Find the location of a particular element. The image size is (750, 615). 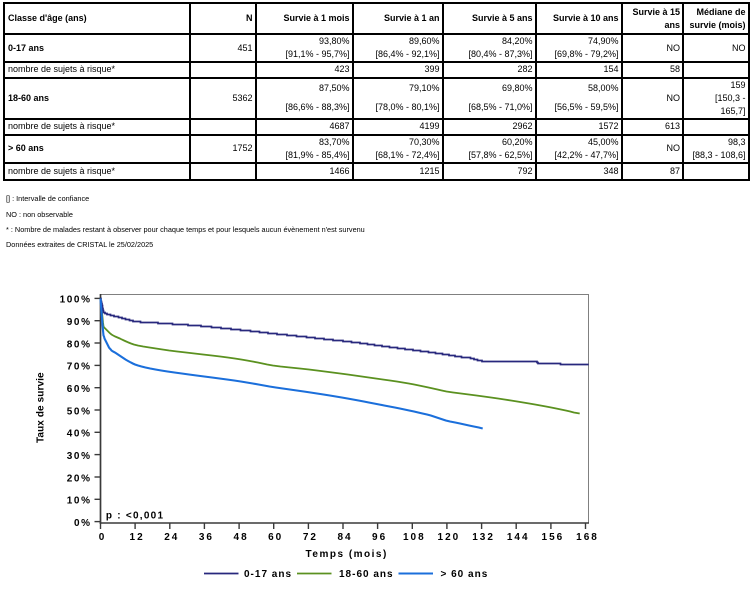

svg-text: 72 is located at coordinates (310, 537).